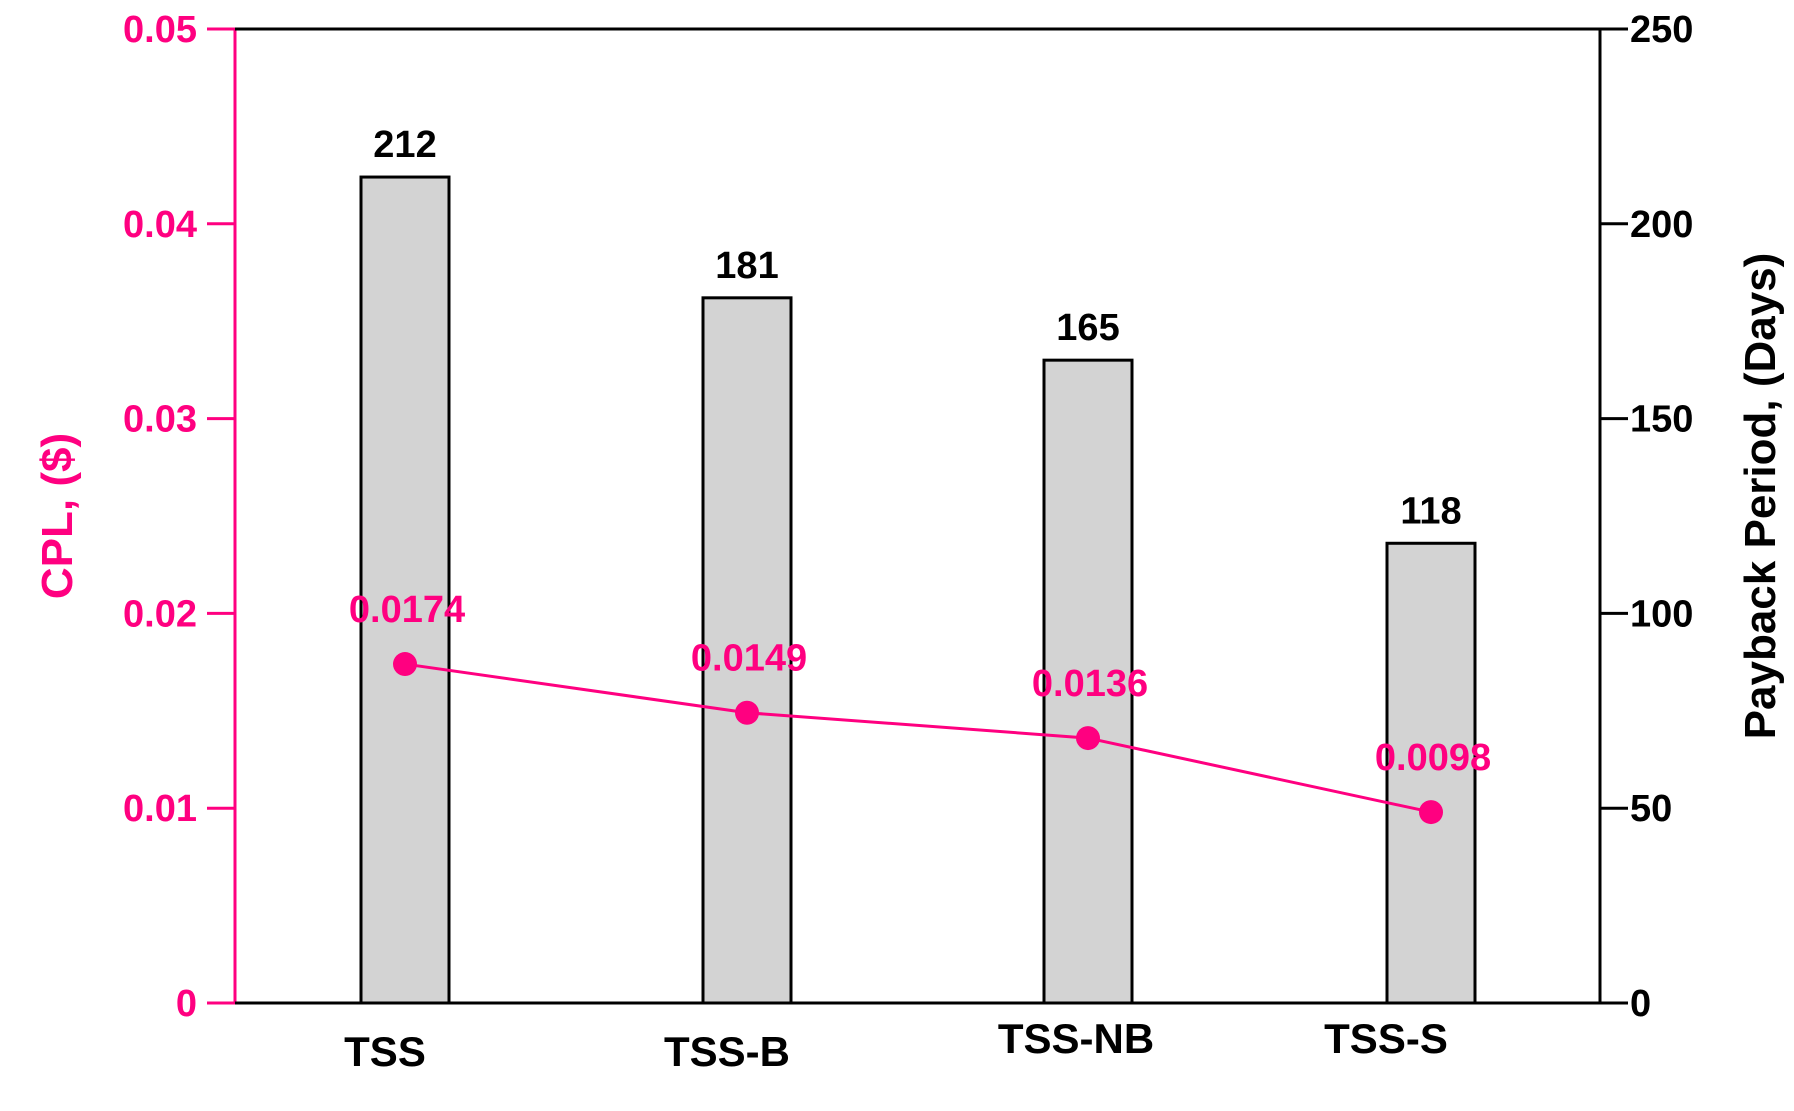 This screenshot has height=1111, width=1794. I want to click on bar-value-label: 165, so click(1087, 328).